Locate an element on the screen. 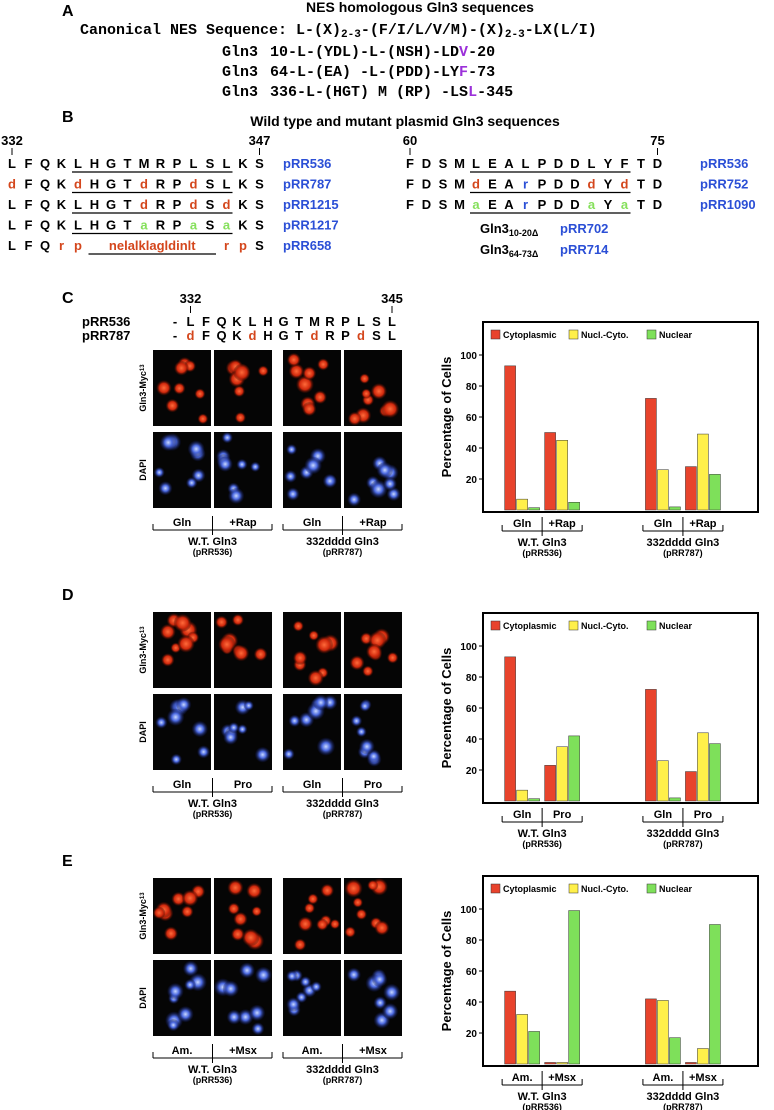 This screenshot has height=1110, width=774. residue: r is located at coordinates (226, 245).